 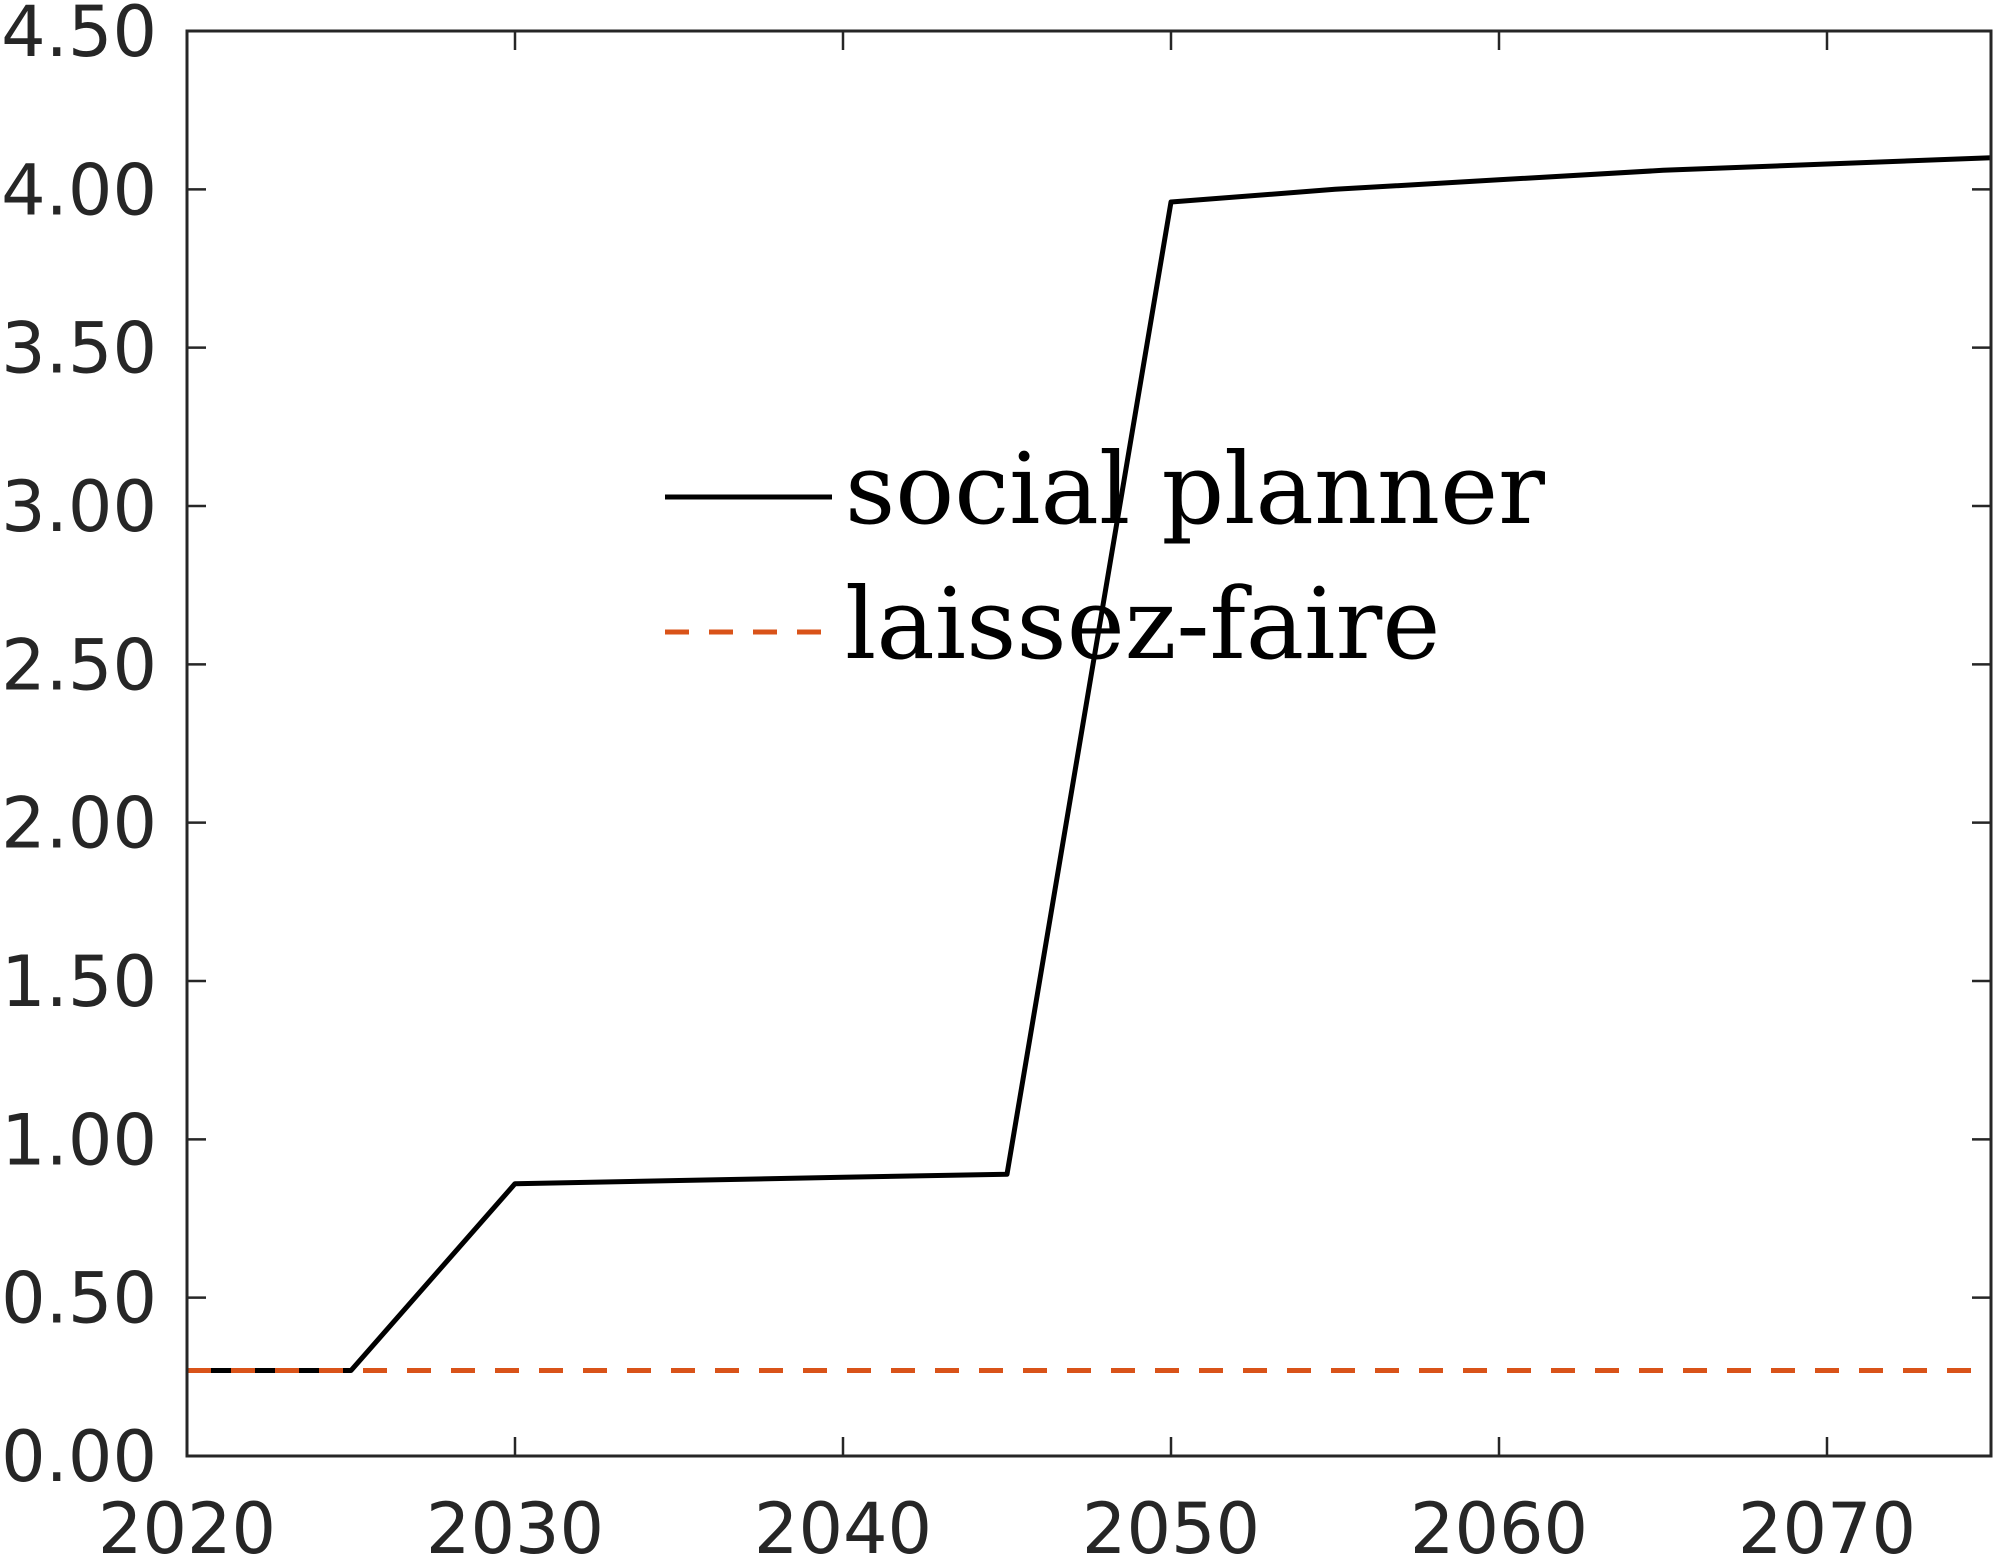 I want to click on y-tick-label: 3.00, so click(x=79, y=507).